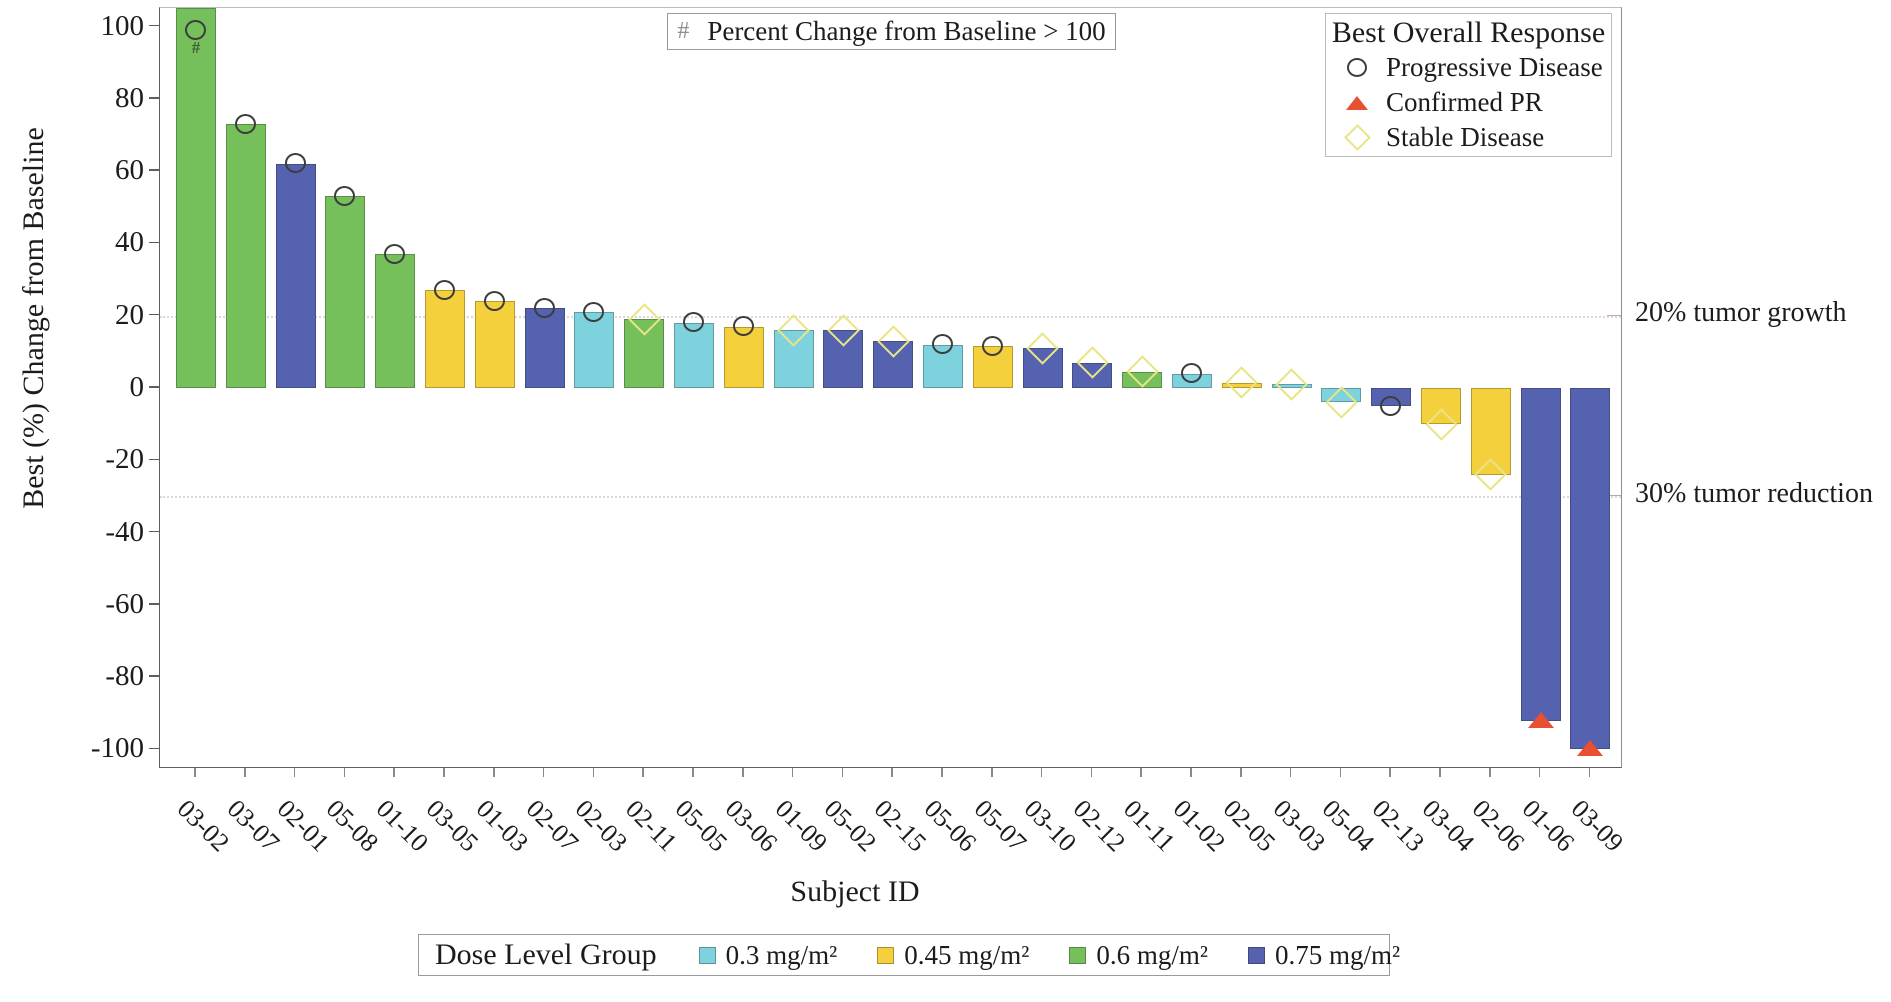 The image size is (1891, 1002). What do you see at coordinates (124, 531) in the screenshot?
I see `y-axis-tick-label: -40` at bounding box center [124, 531].